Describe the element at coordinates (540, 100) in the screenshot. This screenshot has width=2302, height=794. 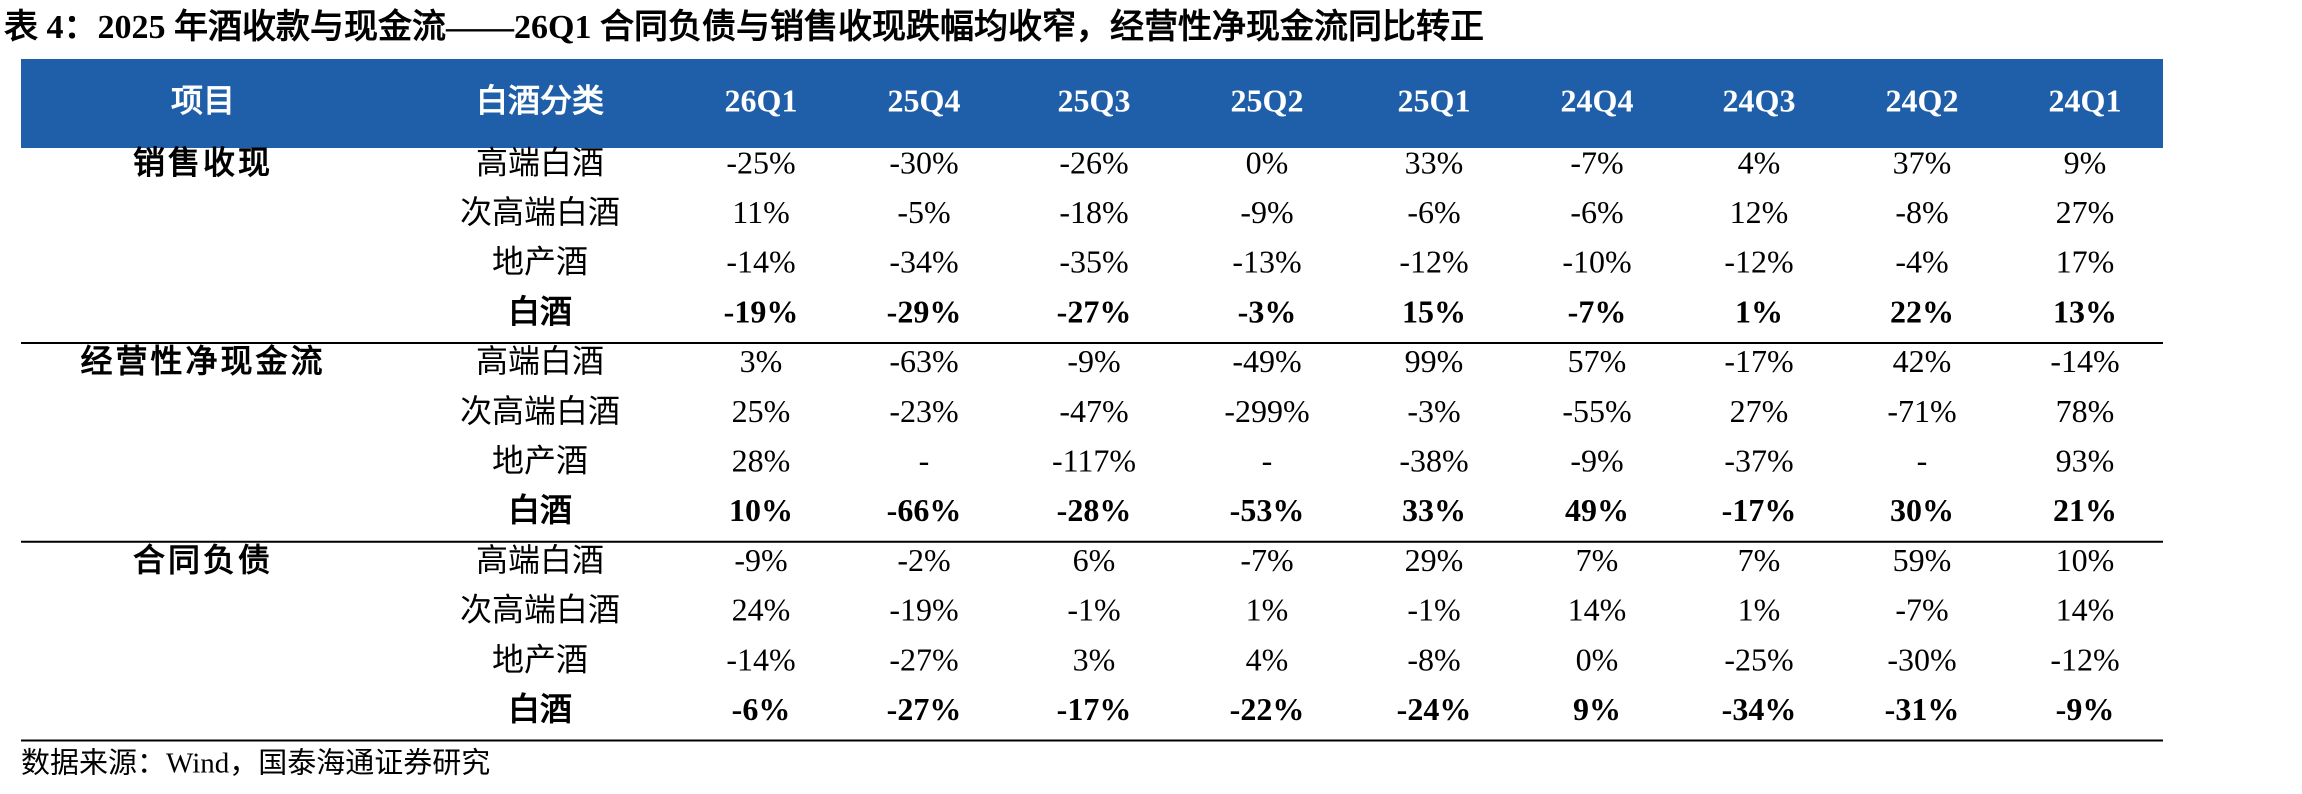
I see `column-header: 白酒分类` at that location.